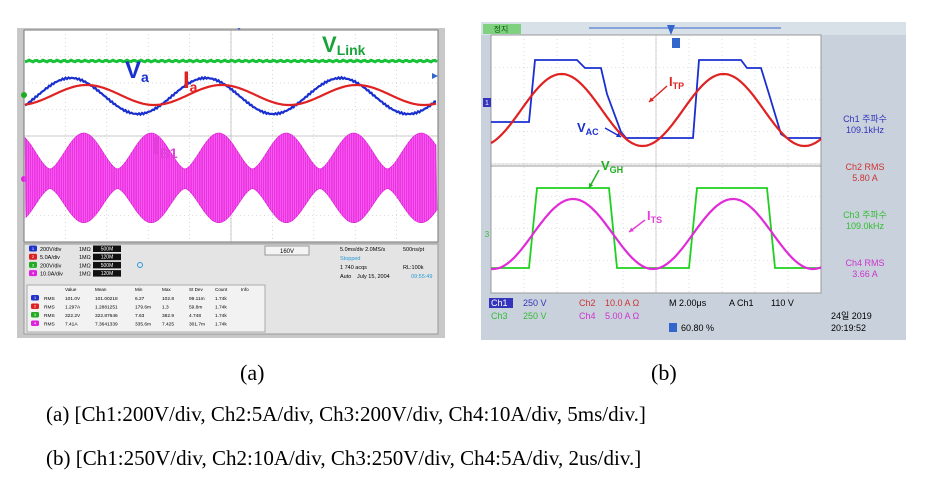 The height and width of the screenshot is (496, 929). I want to click on svg-text: 110 V, so click(782, 303).